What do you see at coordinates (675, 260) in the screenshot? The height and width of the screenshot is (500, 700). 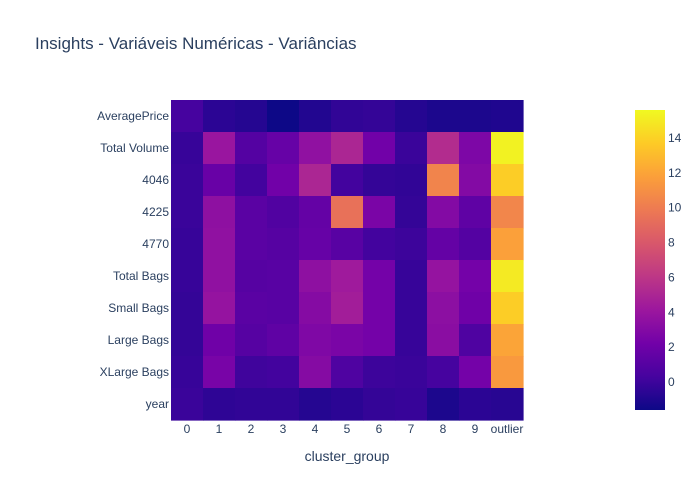 I see `colorbar-ticks: 0 2 4 6 8 10 12 14` at bounding box center [675, 260].